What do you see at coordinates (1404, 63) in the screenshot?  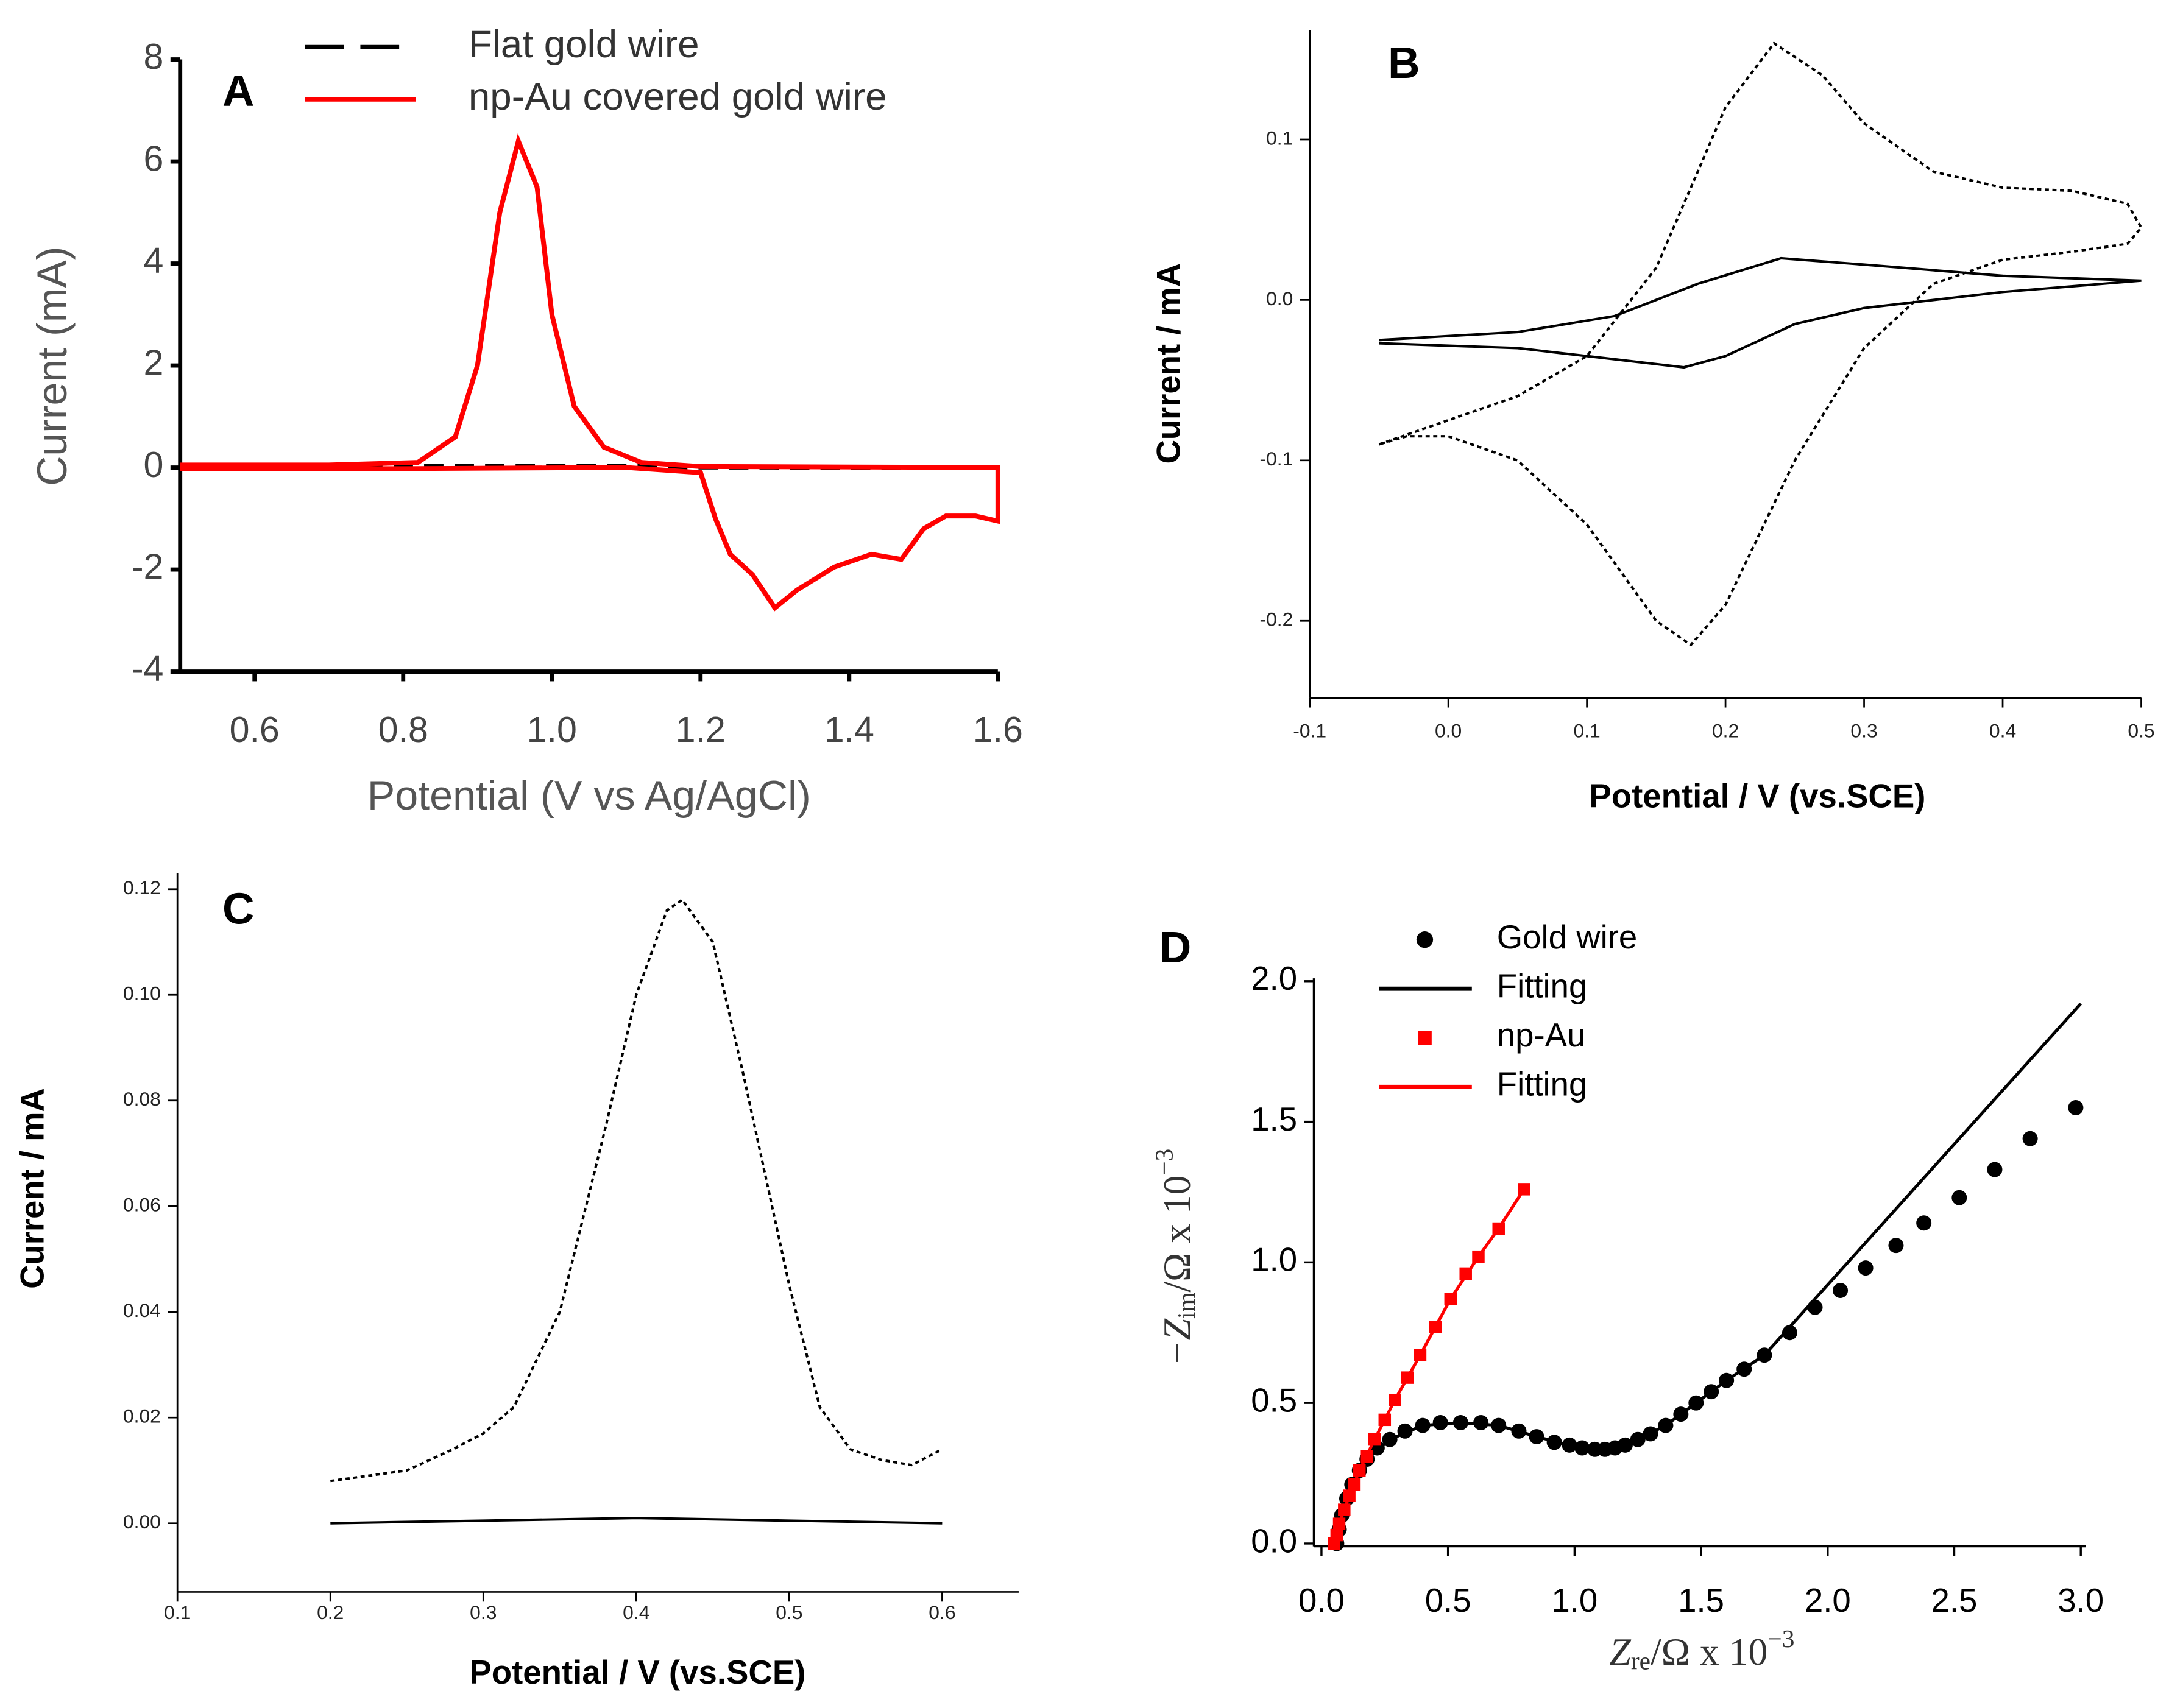 I see `panel-label: B` at bounding box center [1404, 63].